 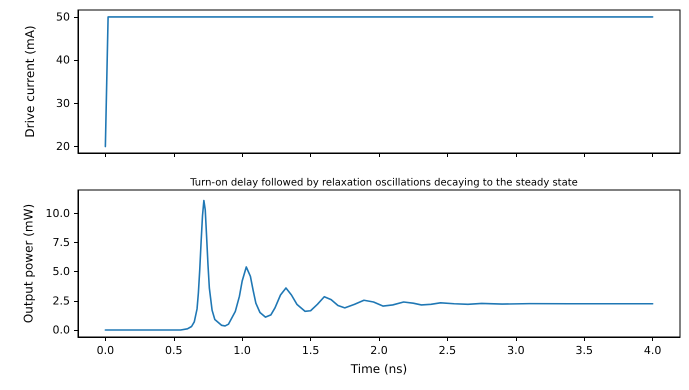 What do you see at coordinates (61, 330) in the screenshot?
I see `y-tick-label: 0.0` at bounding box center [61, 330].